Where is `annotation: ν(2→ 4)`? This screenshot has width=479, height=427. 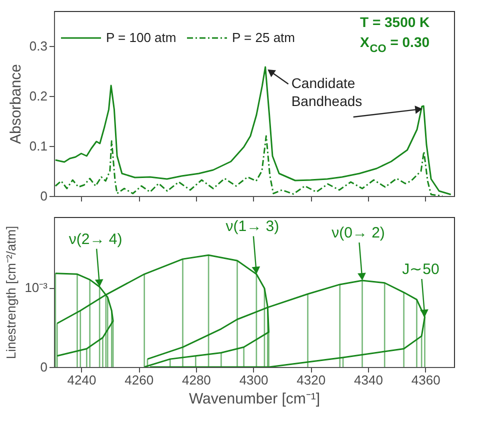
annotation: ν(2→ 4) is located at coordinates (95, 239).